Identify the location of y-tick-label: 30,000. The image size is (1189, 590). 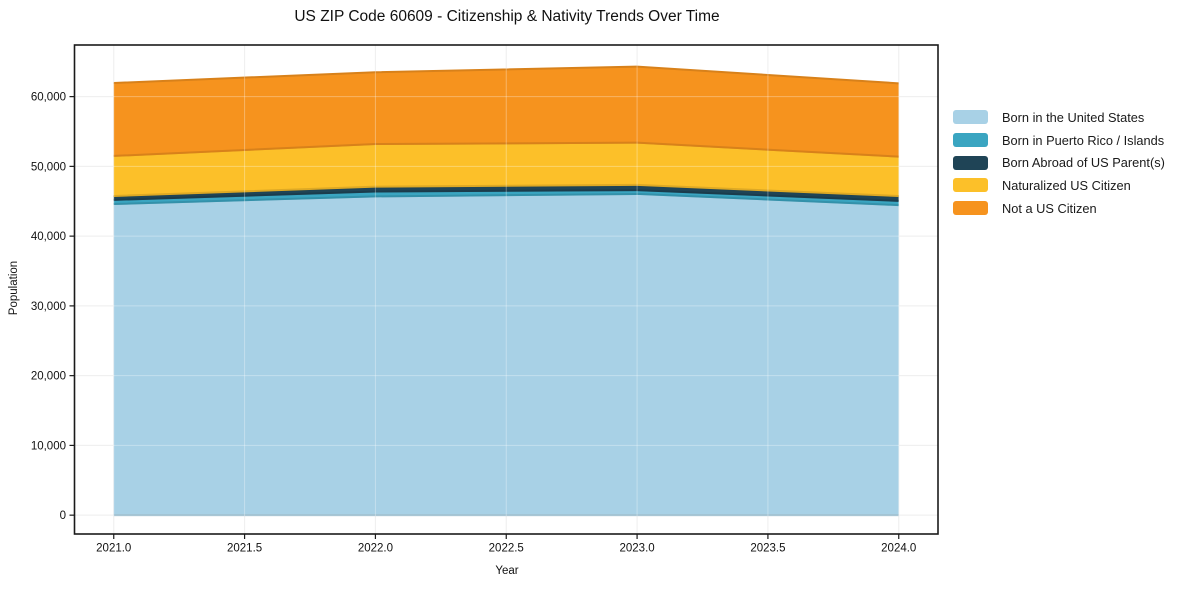
(48, 307).